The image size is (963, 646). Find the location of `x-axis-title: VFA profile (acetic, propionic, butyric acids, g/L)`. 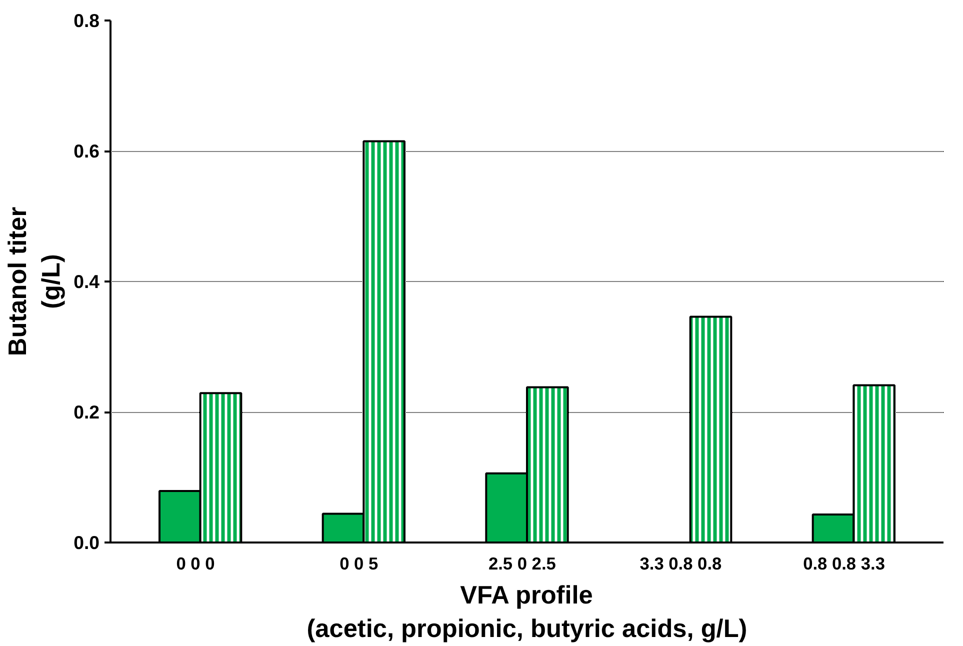

x-axis-title: VFA profile (acetic, propionic, butyric acids, g/L) is located at coordinates (527, 613).